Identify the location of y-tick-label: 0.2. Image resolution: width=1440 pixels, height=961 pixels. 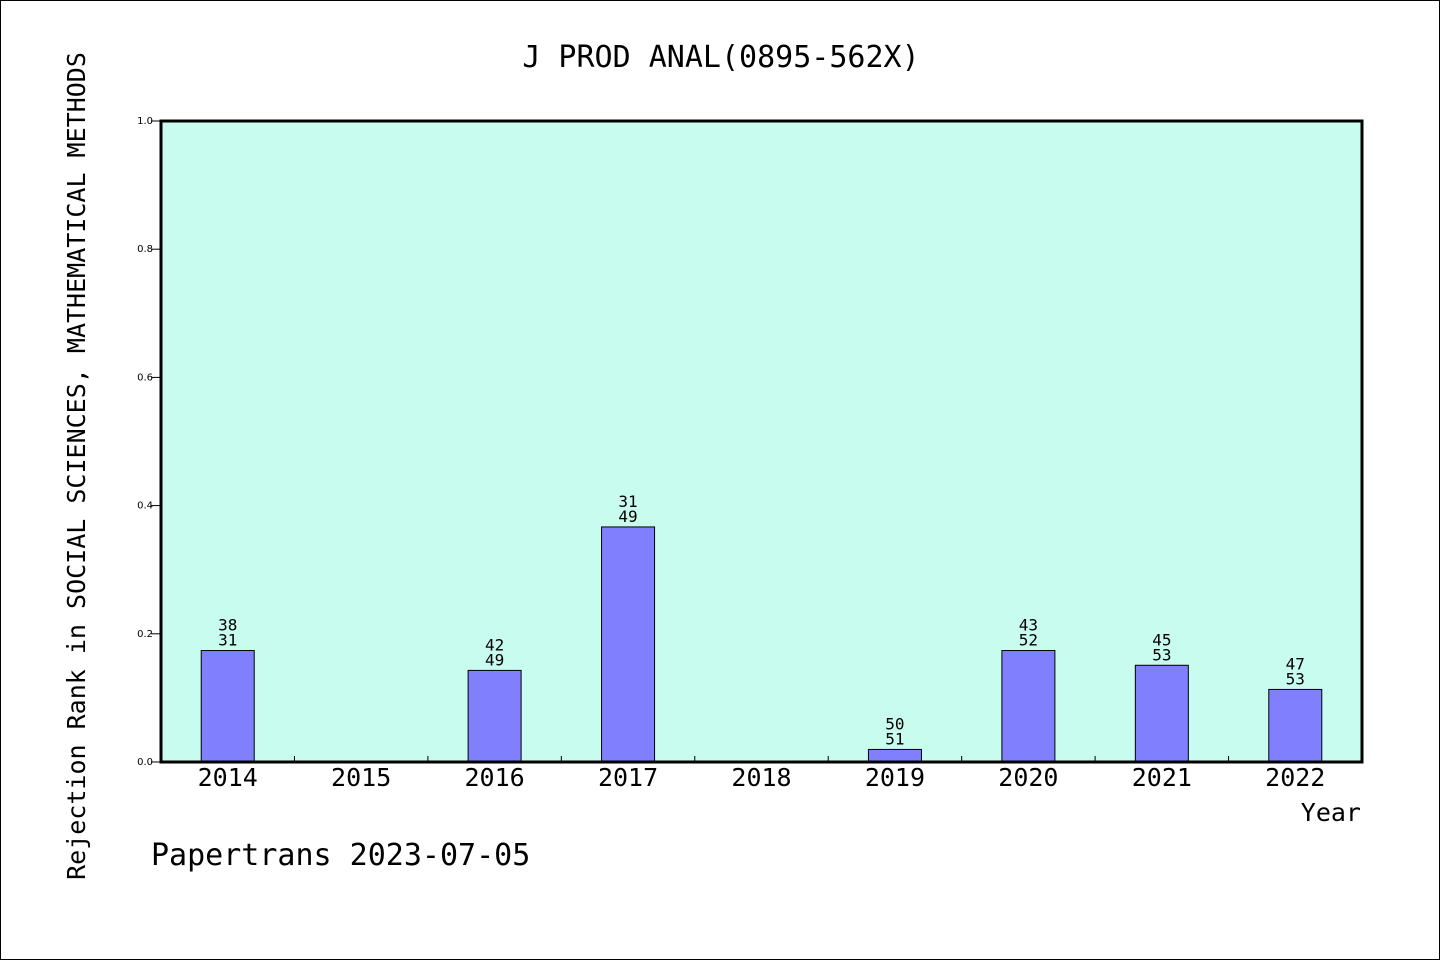
(145, 634).